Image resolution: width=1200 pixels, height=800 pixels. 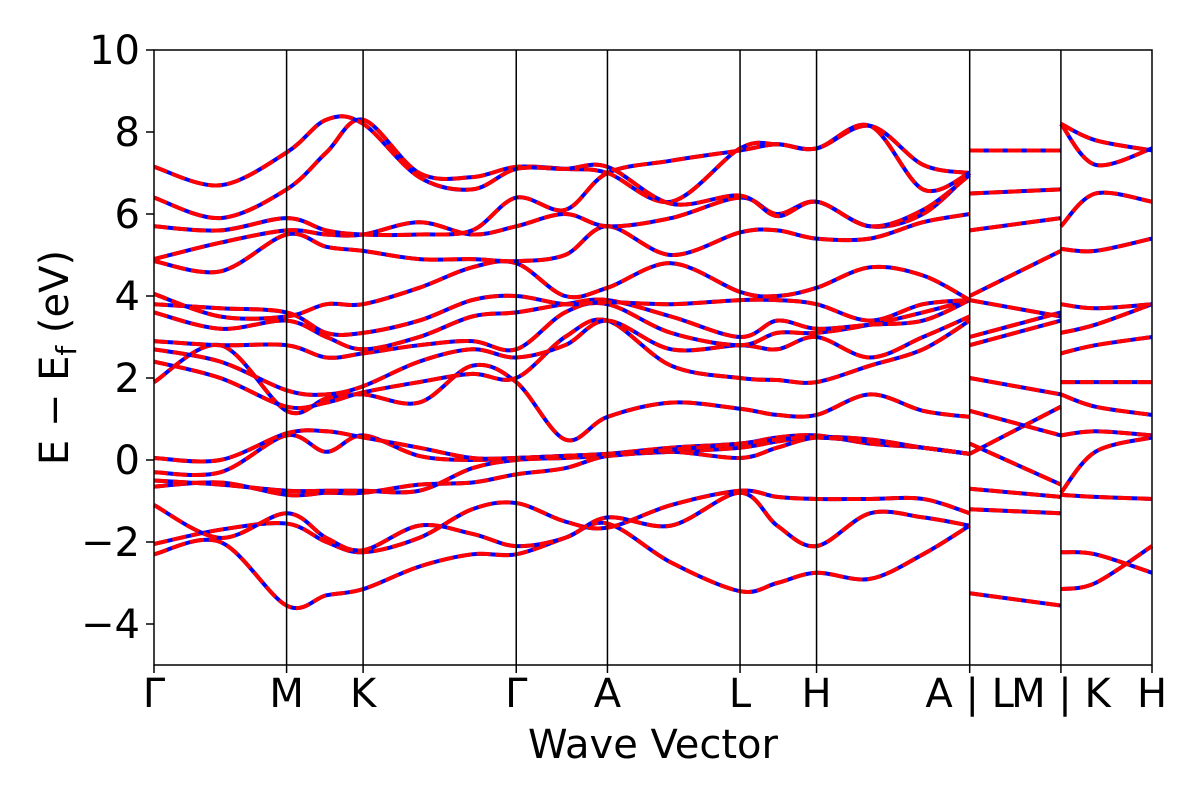 I want to click on x-tick-label-8: M | K, so click(x=1061, y=694).